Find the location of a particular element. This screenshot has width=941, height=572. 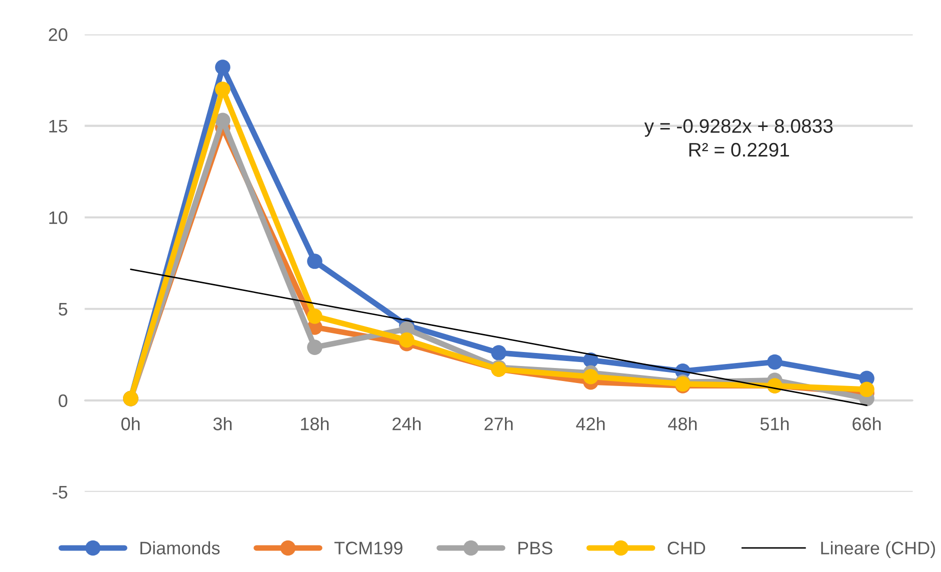

x-tick-label: 66h is located at coordinates (866, 423).